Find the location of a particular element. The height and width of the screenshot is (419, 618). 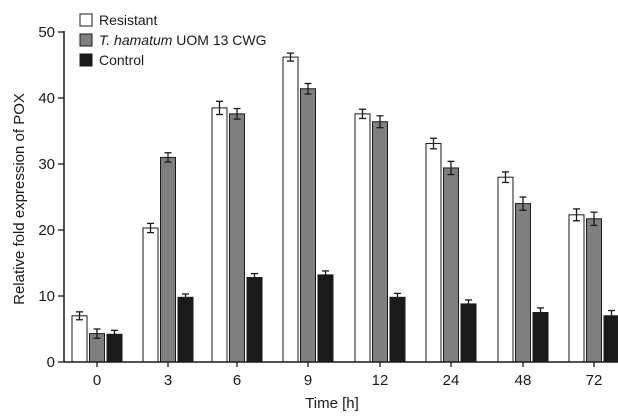

x-tick-label-0: 0 is located at coordinates (97, 380).